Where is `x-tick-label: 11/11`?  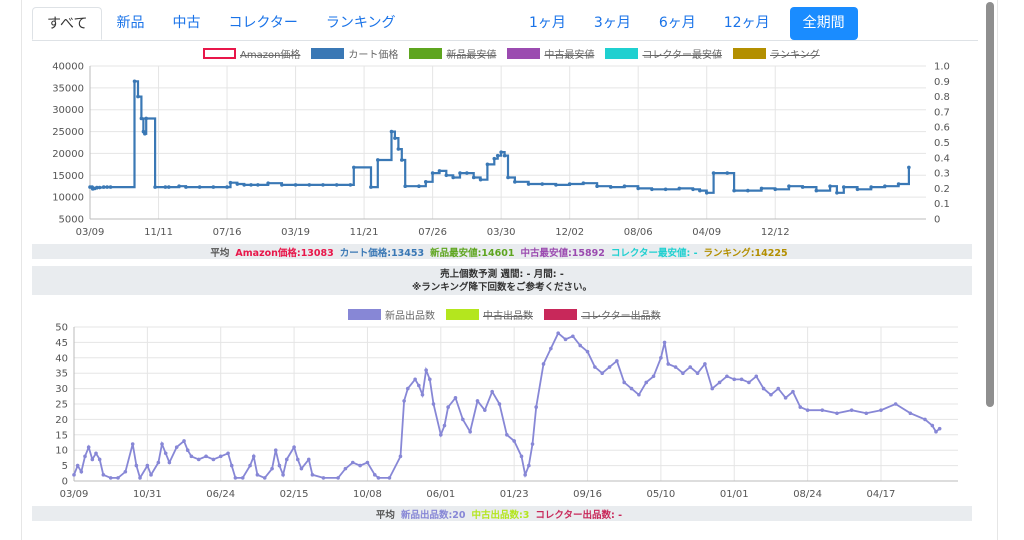 x-tick-label: 11/11 is located at coordinates (158, 232).